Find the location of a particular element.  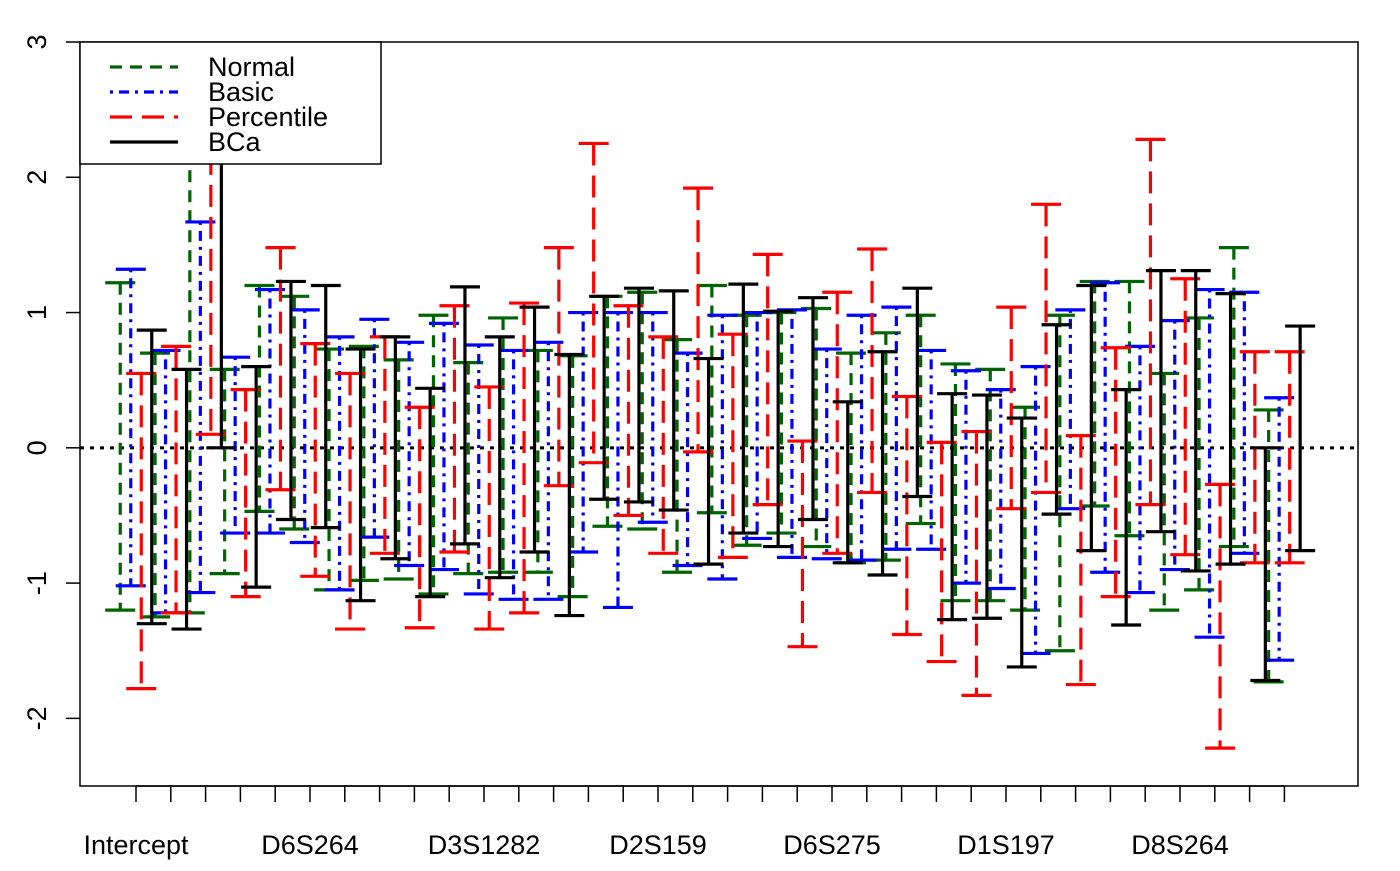

y-axis: -2 -1 0 1 2 3 is located at coordinates (51, 382).